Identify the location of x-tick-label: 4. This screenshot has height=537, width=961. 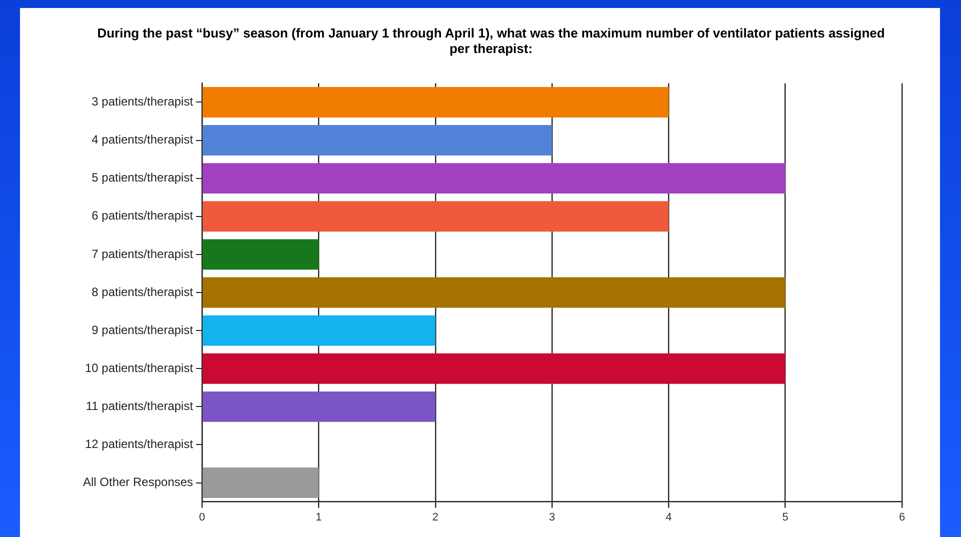
(669, 517).